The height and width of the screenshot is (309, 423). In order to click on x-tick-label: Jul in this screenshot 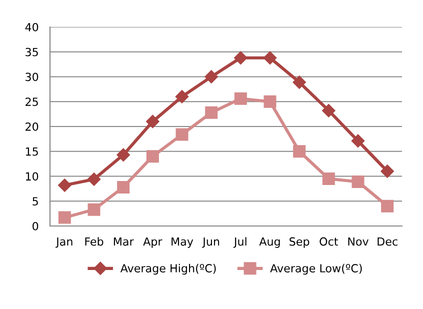, I will do `click(239, 242)`.